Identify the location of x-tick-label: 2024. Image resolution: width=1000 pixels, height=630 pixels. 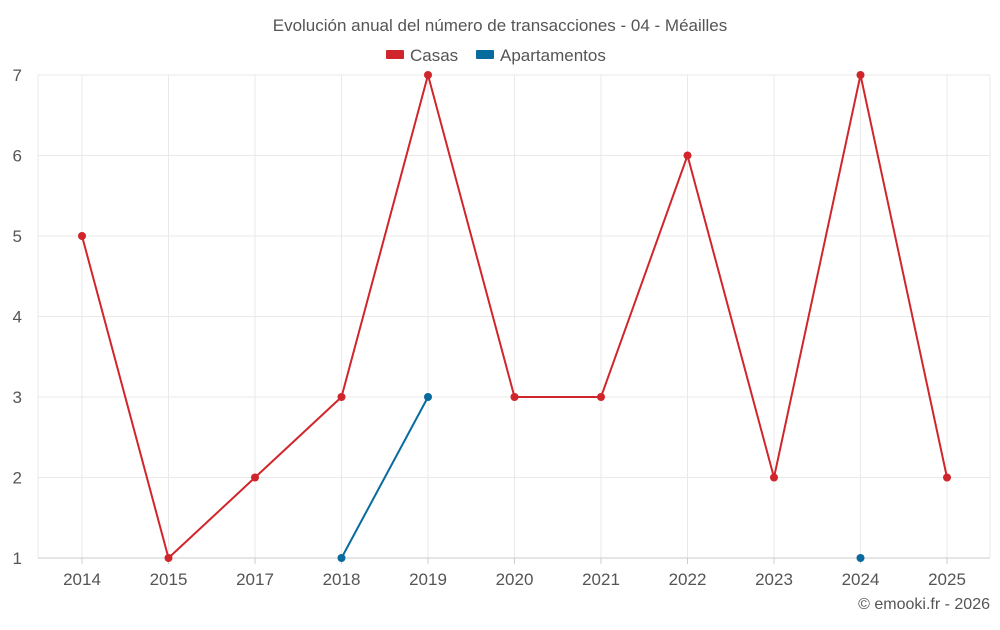
(861, 579).